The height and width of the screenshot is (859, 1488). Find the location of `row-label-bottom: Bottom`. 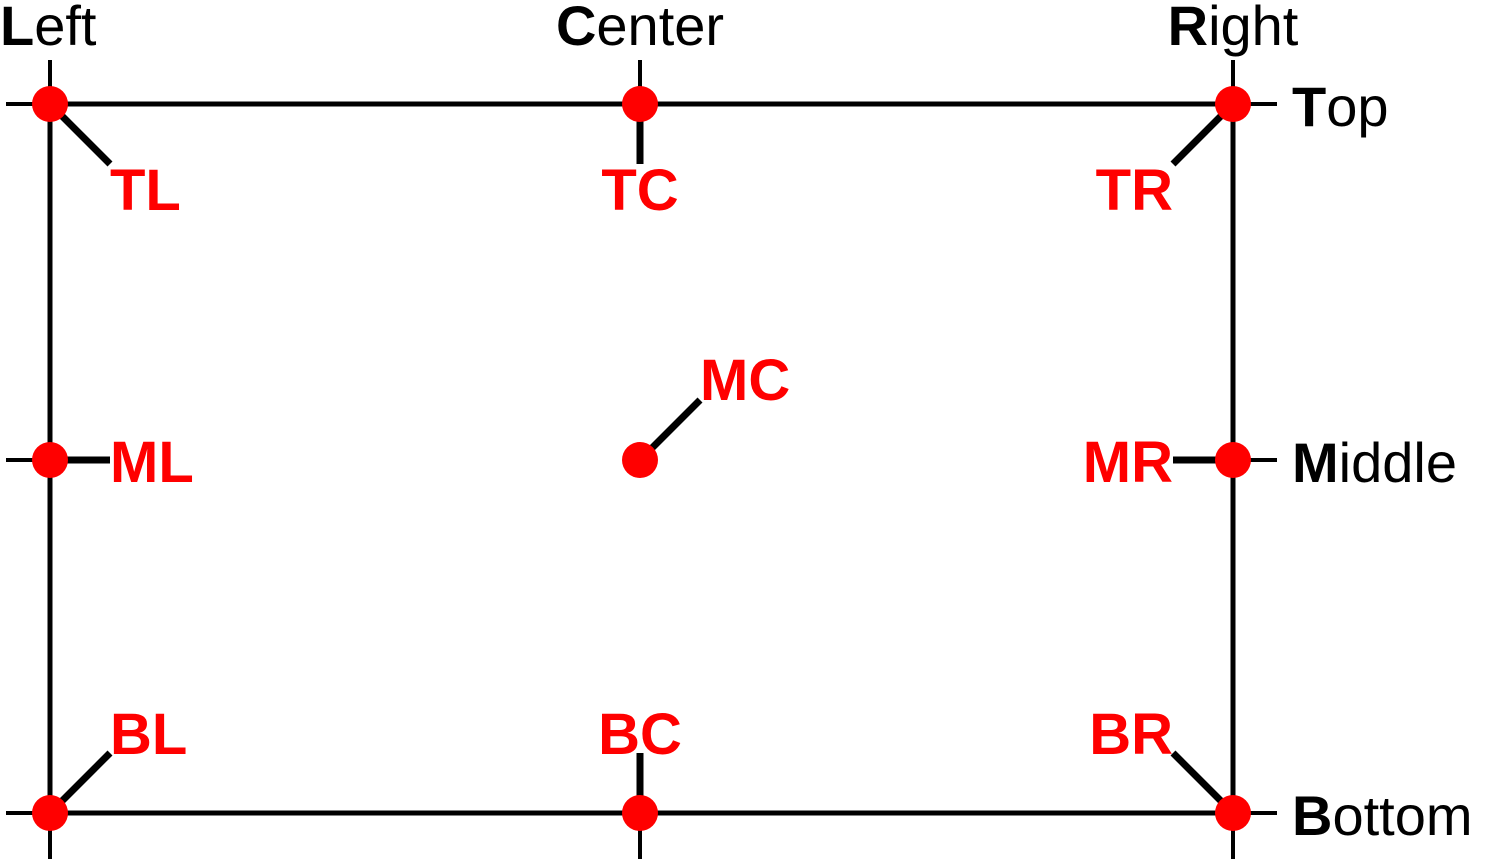

row-label-bottom: Bottom is located at coordinates (1382, 815).